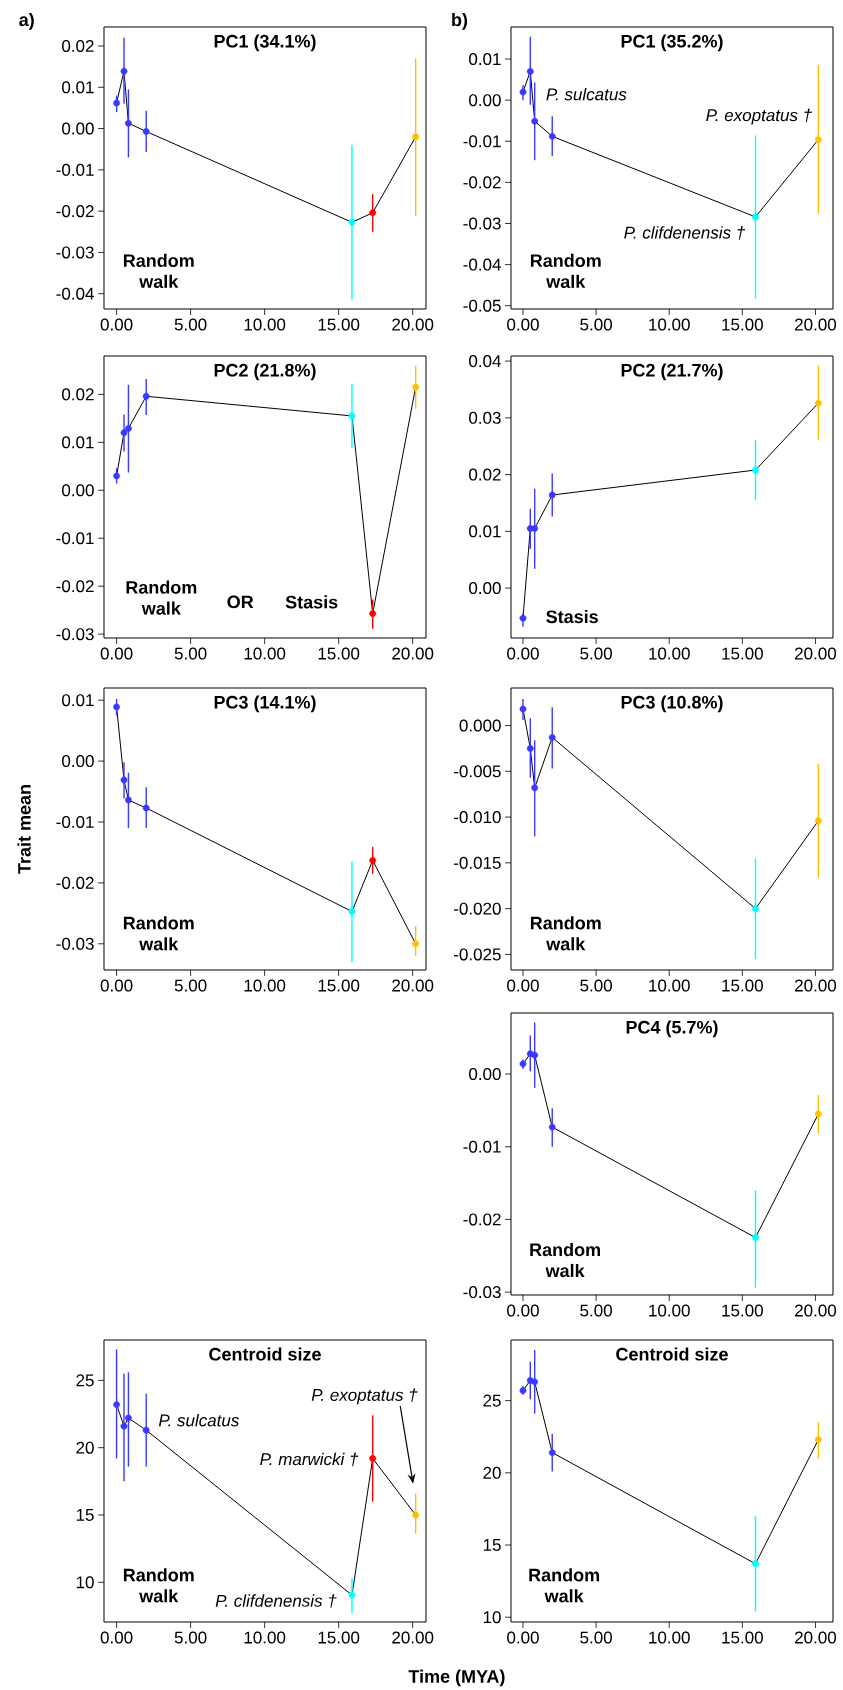  Describe the element at coordinates (492, 1400) in the screenshot. I see `y-tick-label: 25` at that location.